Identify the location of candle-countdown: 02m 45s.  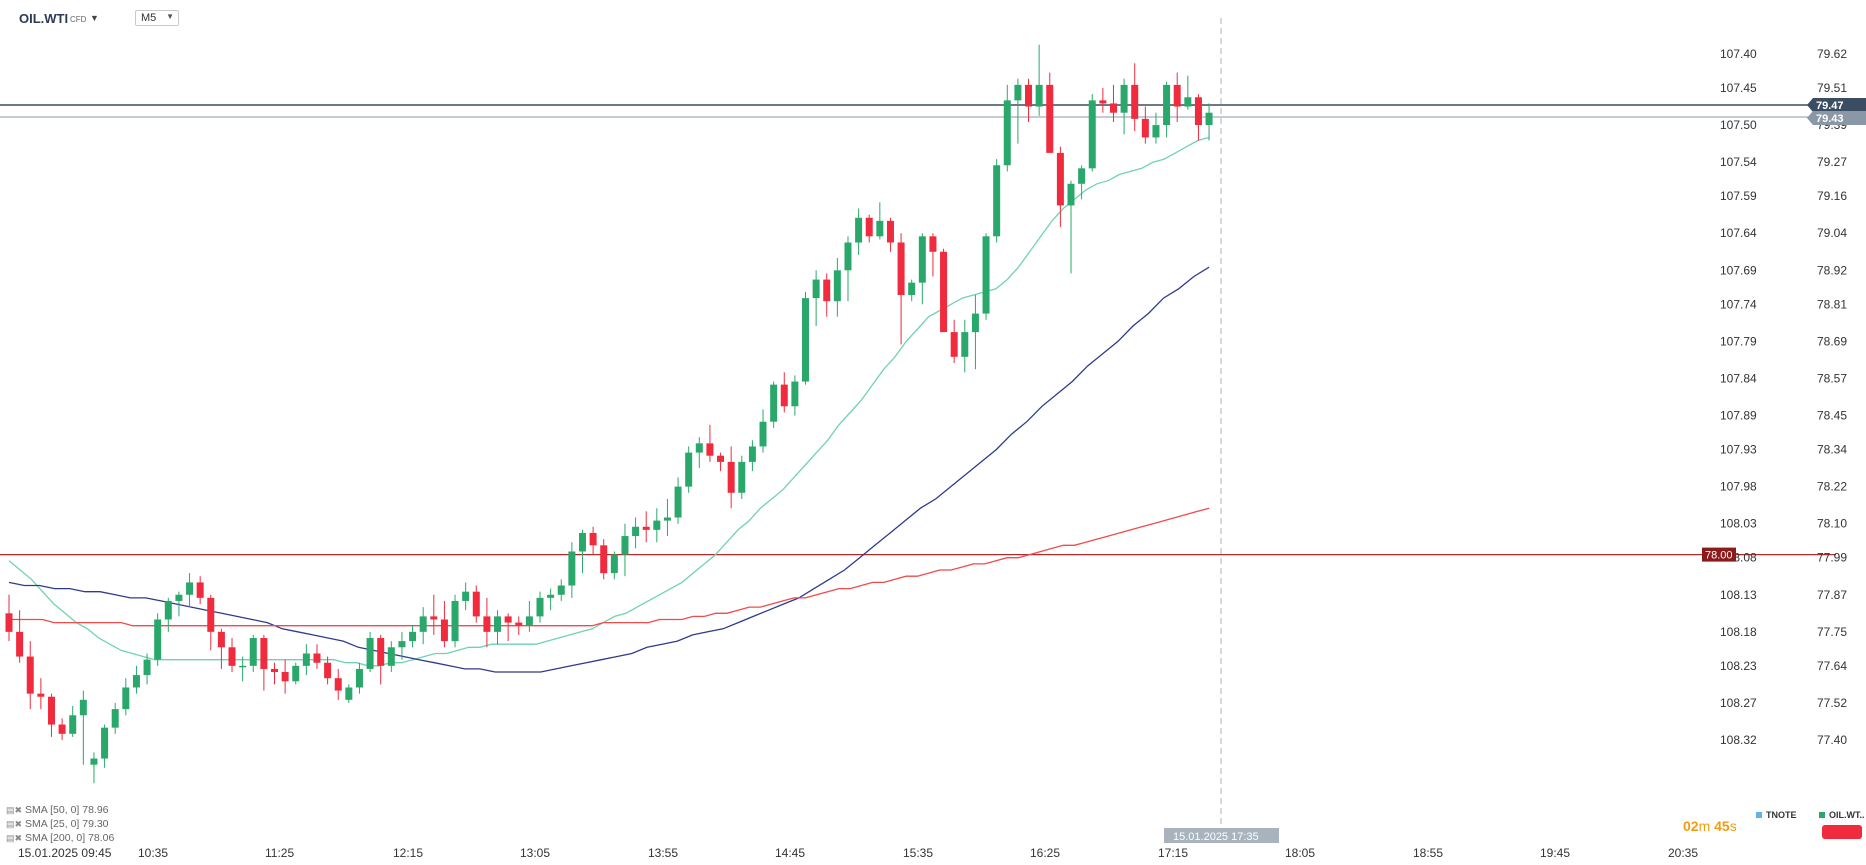
(1710, 826).